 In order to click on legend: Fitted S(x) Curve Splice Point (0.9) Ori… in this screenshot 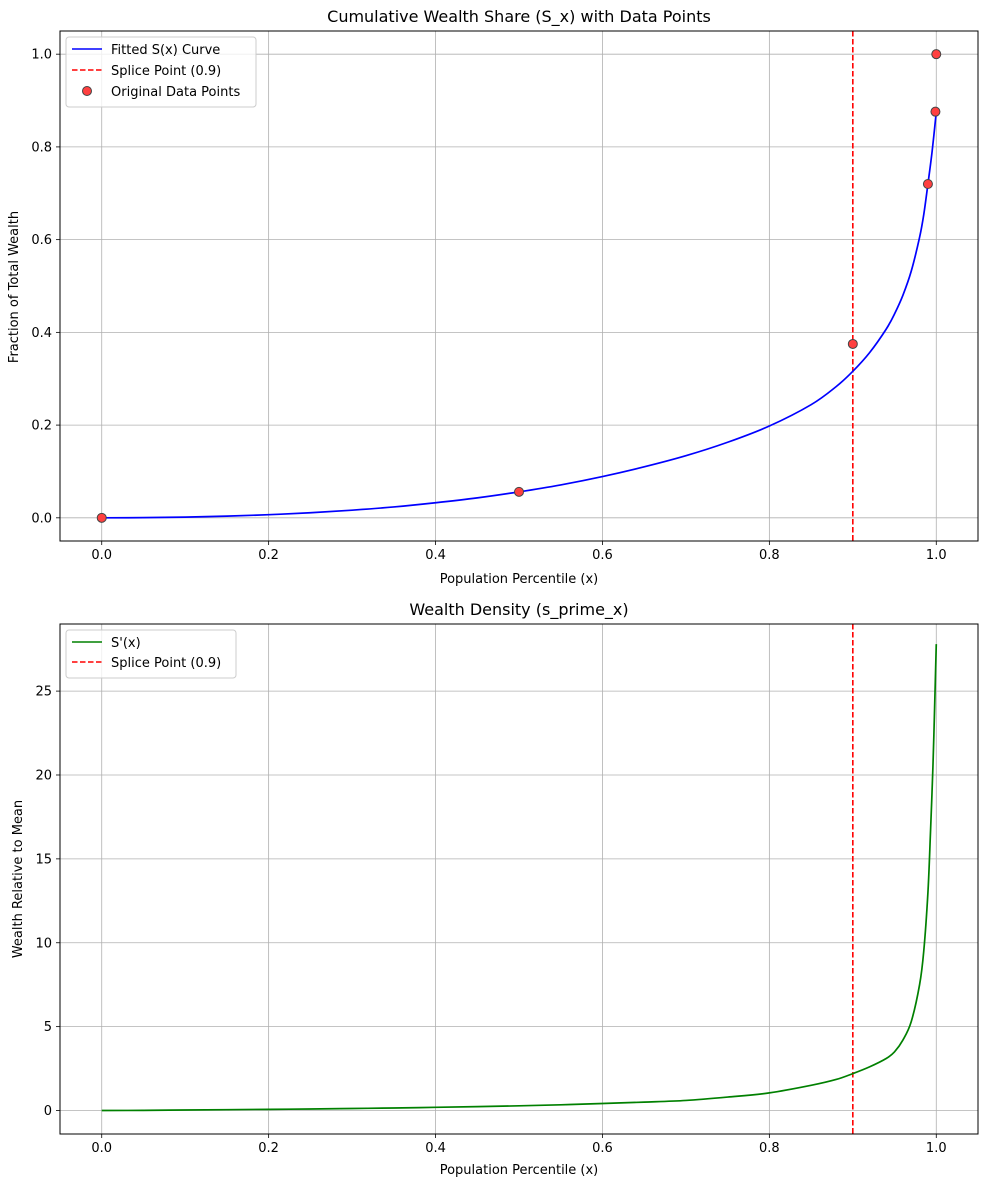, I will do `click(161, 72)`.